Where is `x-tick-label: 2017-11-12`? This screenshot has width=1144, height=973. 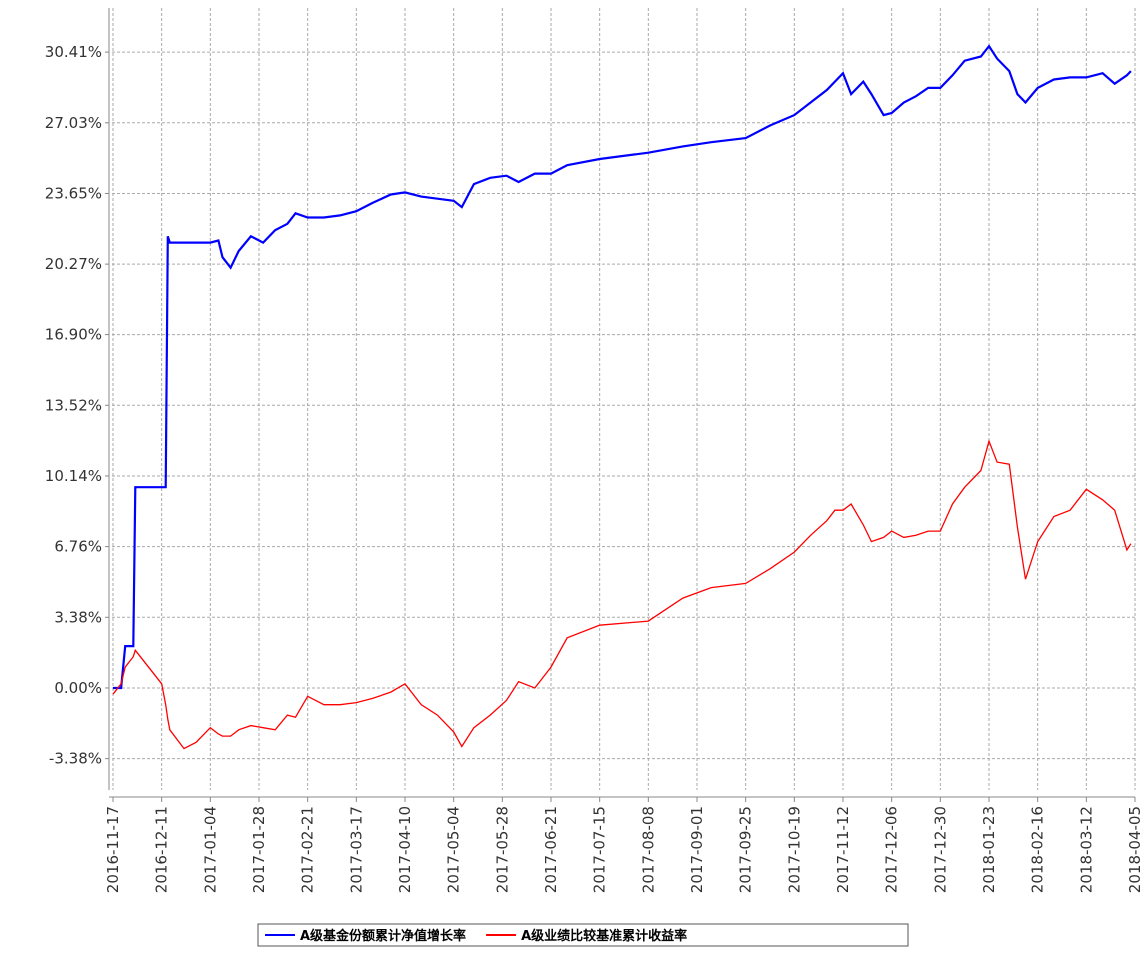 x-tick-label: 2017-11-12 is located at coordinates (843, 849).